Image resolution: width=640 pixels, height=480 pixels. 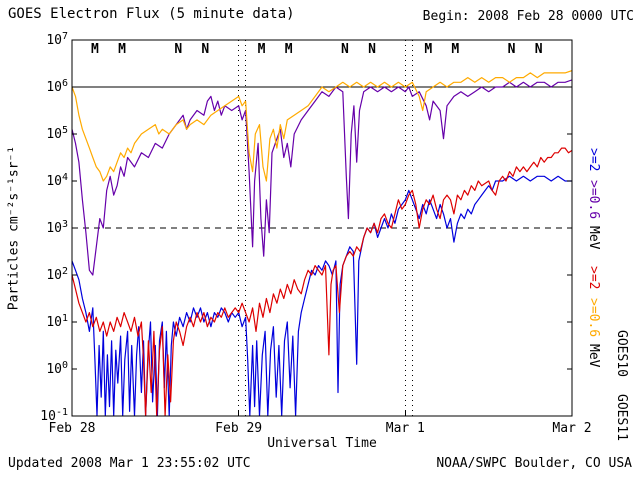 I want to click on legend-group2-mev-label: MeV, so click(x=593, y=356).